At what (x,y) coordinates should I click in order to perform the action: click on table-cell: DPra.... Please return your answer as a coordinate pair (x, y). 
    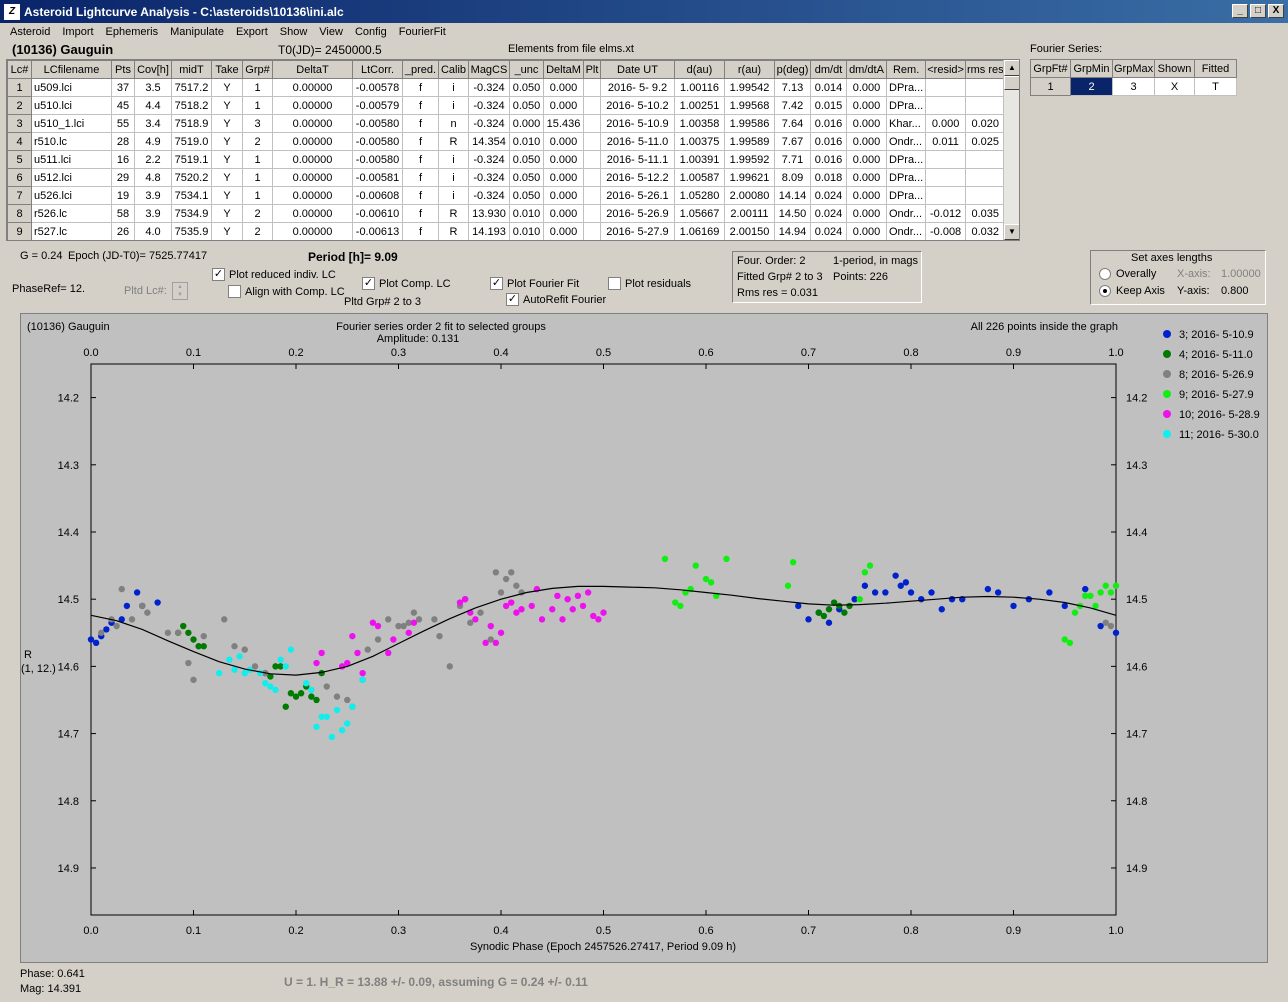
    Looking at the image, I should click on (906, 177).